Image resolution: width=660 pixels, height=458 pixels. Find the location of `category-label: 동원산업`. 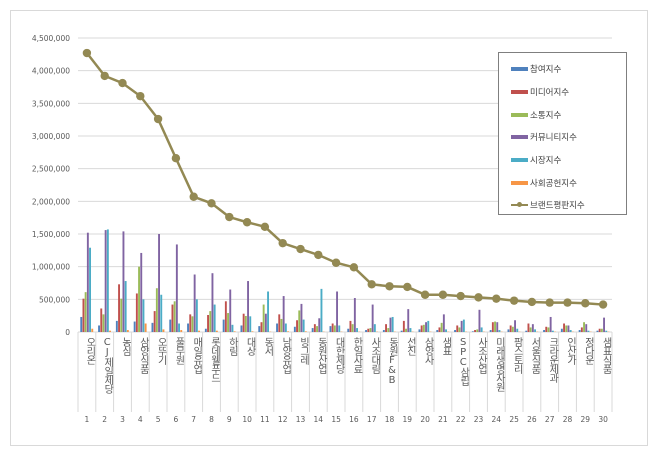

category-label: 동원산업 is located at coordinates (321, 355).